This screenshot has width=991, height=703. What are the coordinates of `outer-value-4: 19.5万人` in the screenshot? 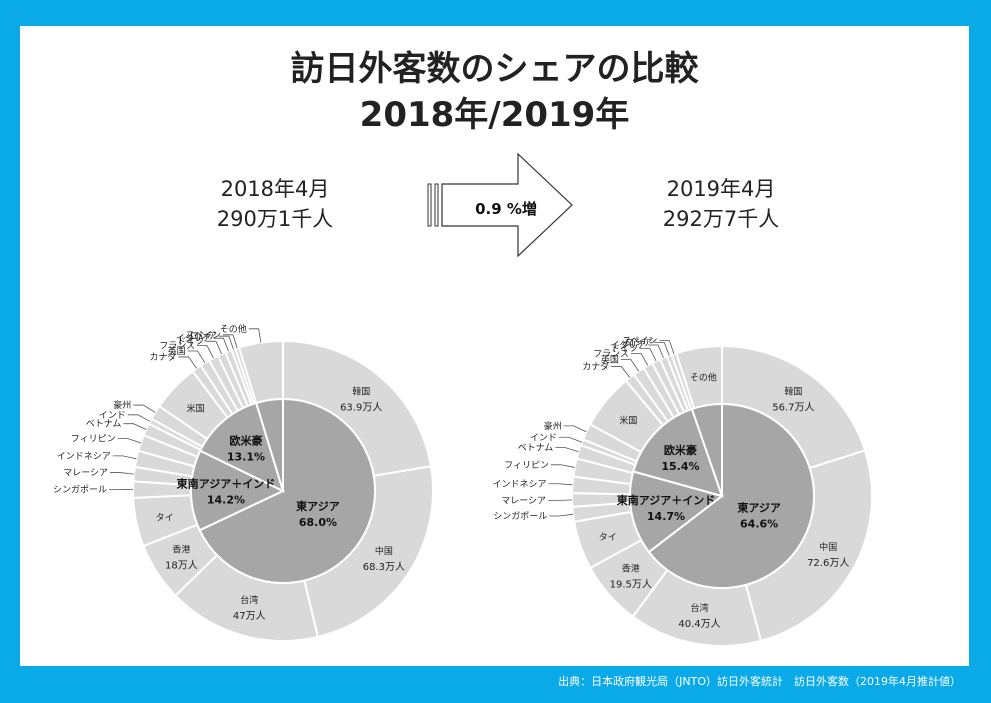 It's located at (631, 585).